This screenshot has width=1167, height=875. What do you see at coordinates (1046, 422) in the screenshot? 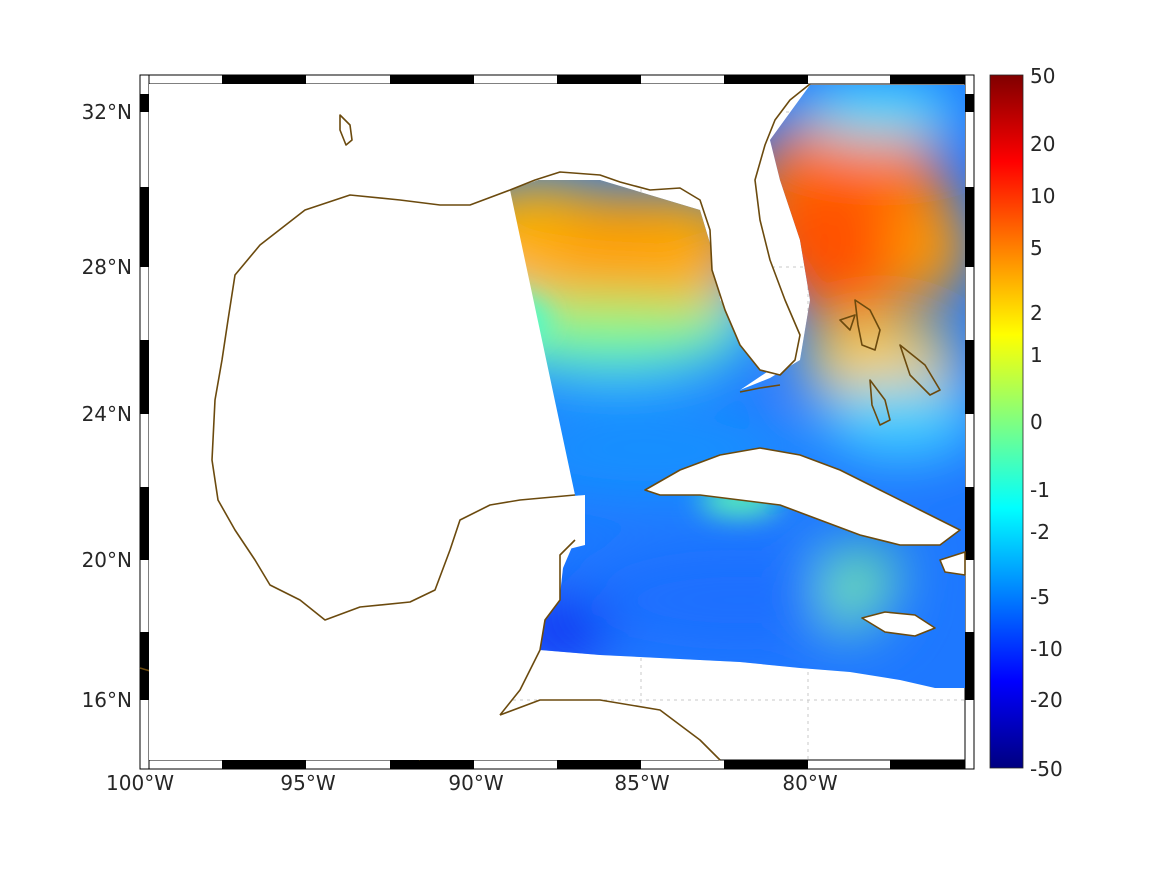
I see `colorbar-tick-labels: 50 20 10 5 2 1 0 -1 -2 -5 -10 -20 -50` at bounding box center [1046, 422].